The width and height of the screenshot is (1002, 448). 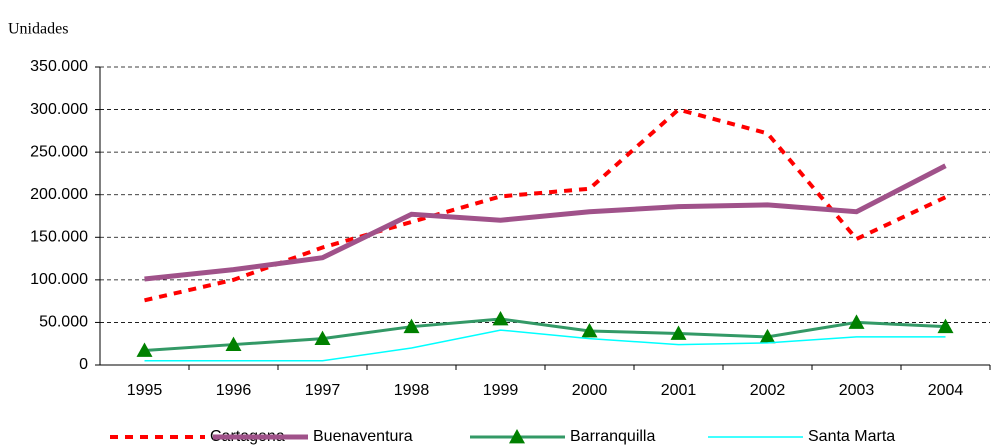 What do you see at coordinates (323, 390) in the screenshot?
I see `x-tick-label: 1997` at bounding box center [323, 390].